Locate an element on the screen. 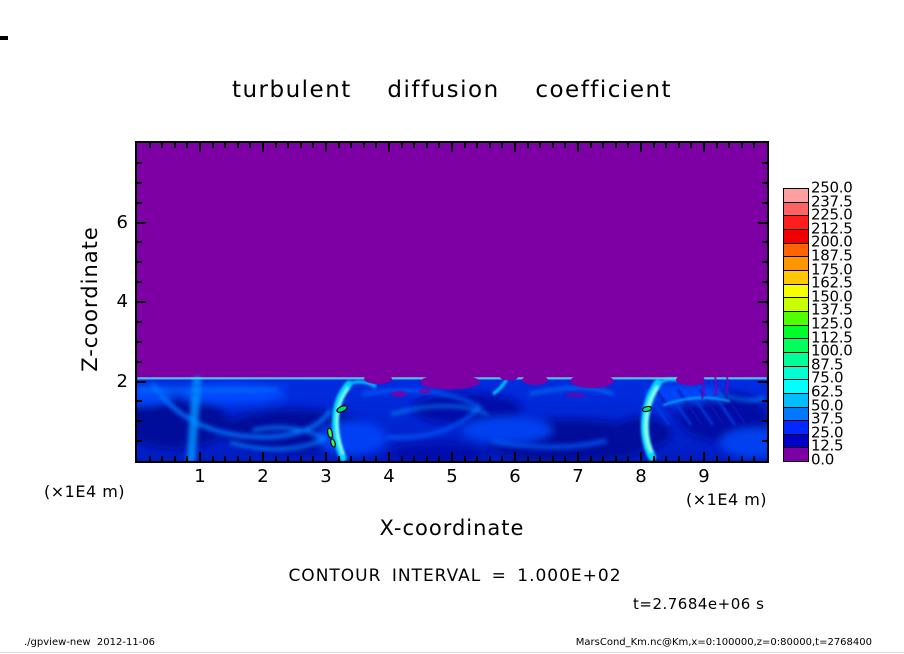  plume-mid is located at coordinates (500, 387).